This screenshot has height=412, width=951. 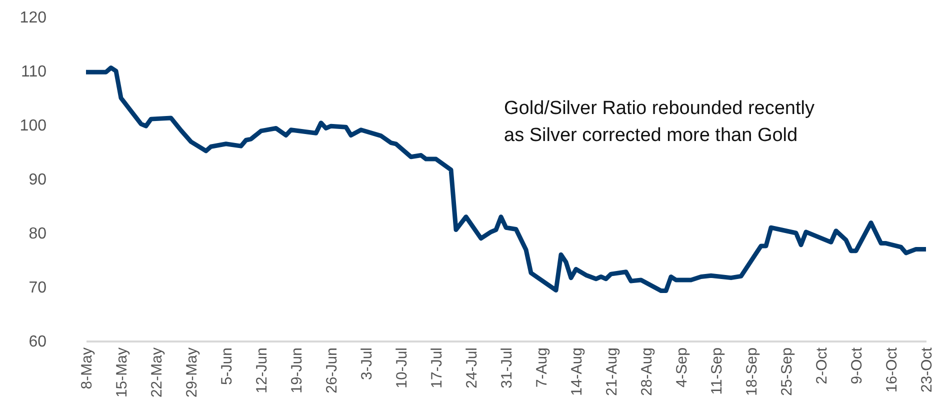 I want to click on x-tick-label: 18-Sep, so click(x=752, y=372).